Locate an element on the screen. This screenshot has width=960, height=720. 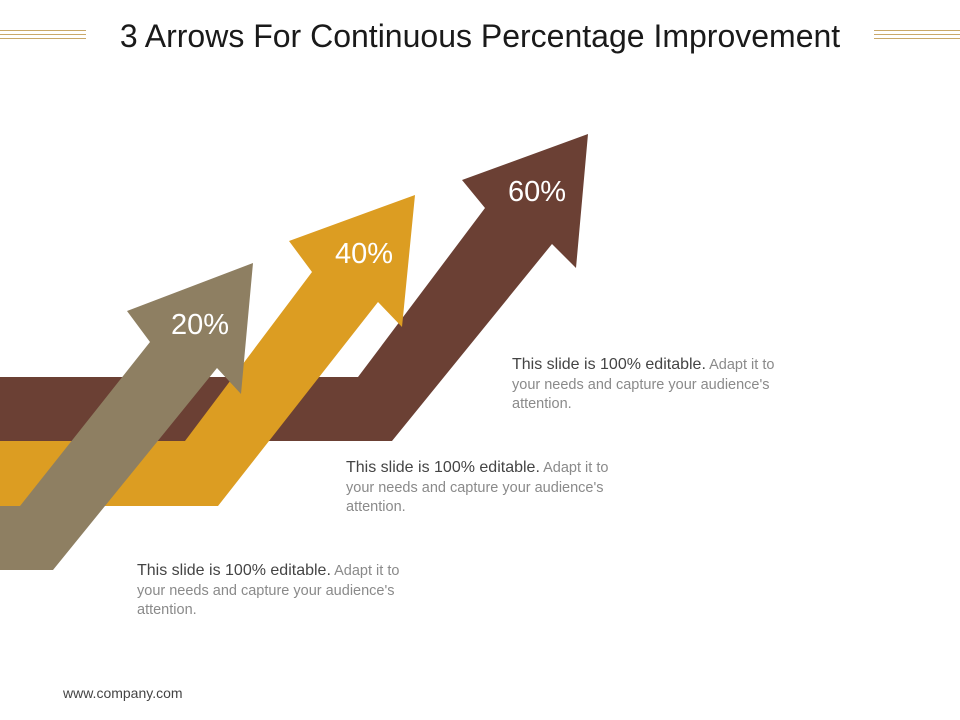
description-60-lead: This slide is 100% editable. is located at coordinates (609, 364).